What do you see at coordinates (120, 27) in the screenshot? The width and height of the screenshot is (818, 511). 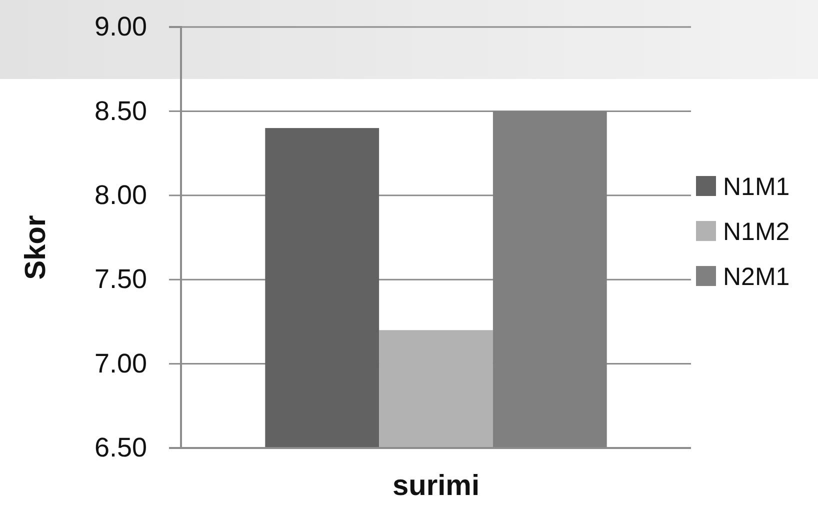 I see `y-tick-label: 9.00` at bounding box center [120, 27].